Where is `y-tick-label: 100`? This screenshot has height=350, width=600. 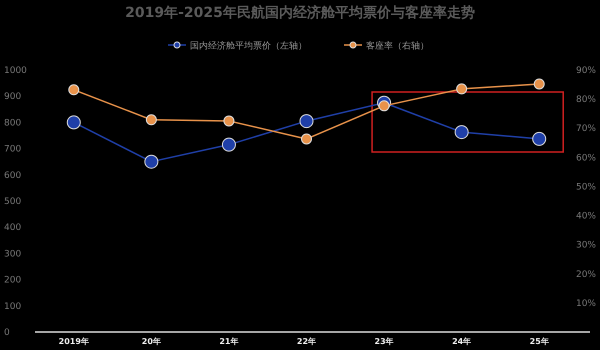
y-tick-label: 100 is located at coordinates (13, 307).